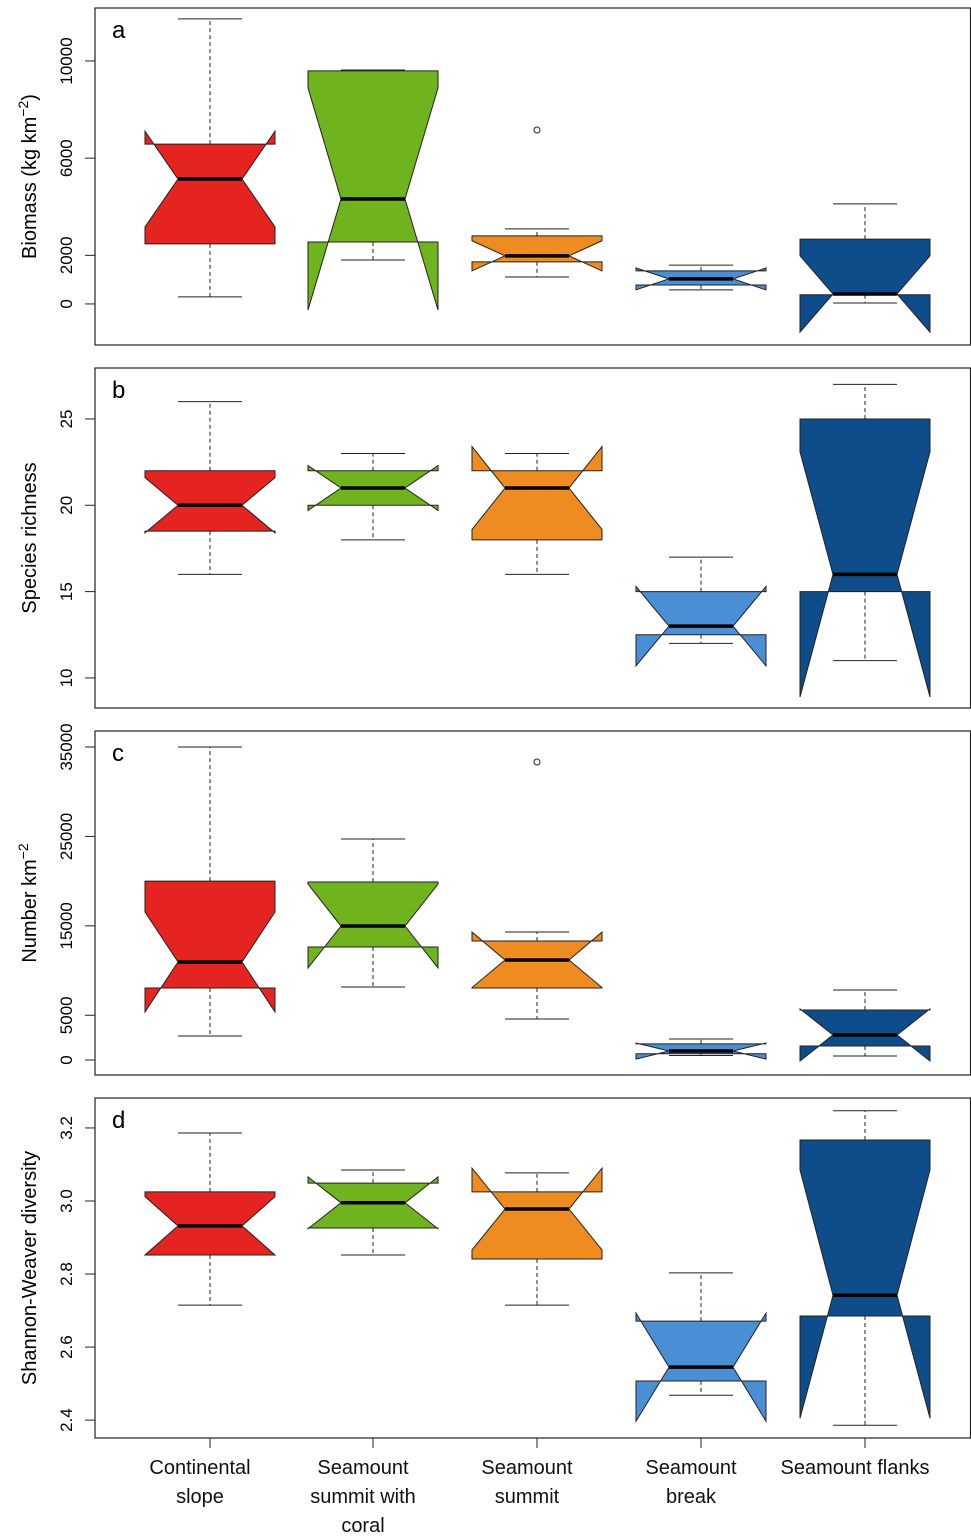 The image size is (971, 1538). What do you see at coordinates (363, 1497) in the screenshot?
I see `x-tick-label: Seamount summit with coral` at bounding box center [363, 1497].